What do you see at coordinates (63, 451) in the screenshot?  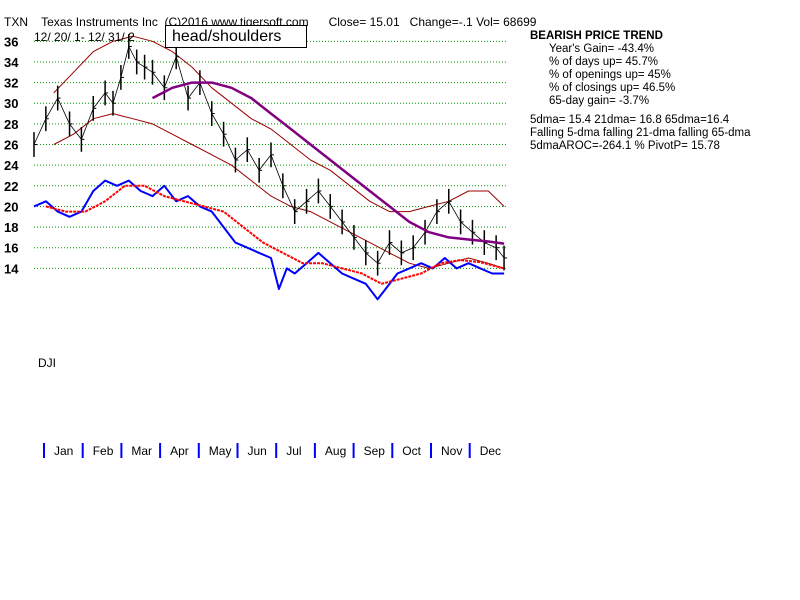 I see `month-label: Jan` at bounding box center [63, 451].